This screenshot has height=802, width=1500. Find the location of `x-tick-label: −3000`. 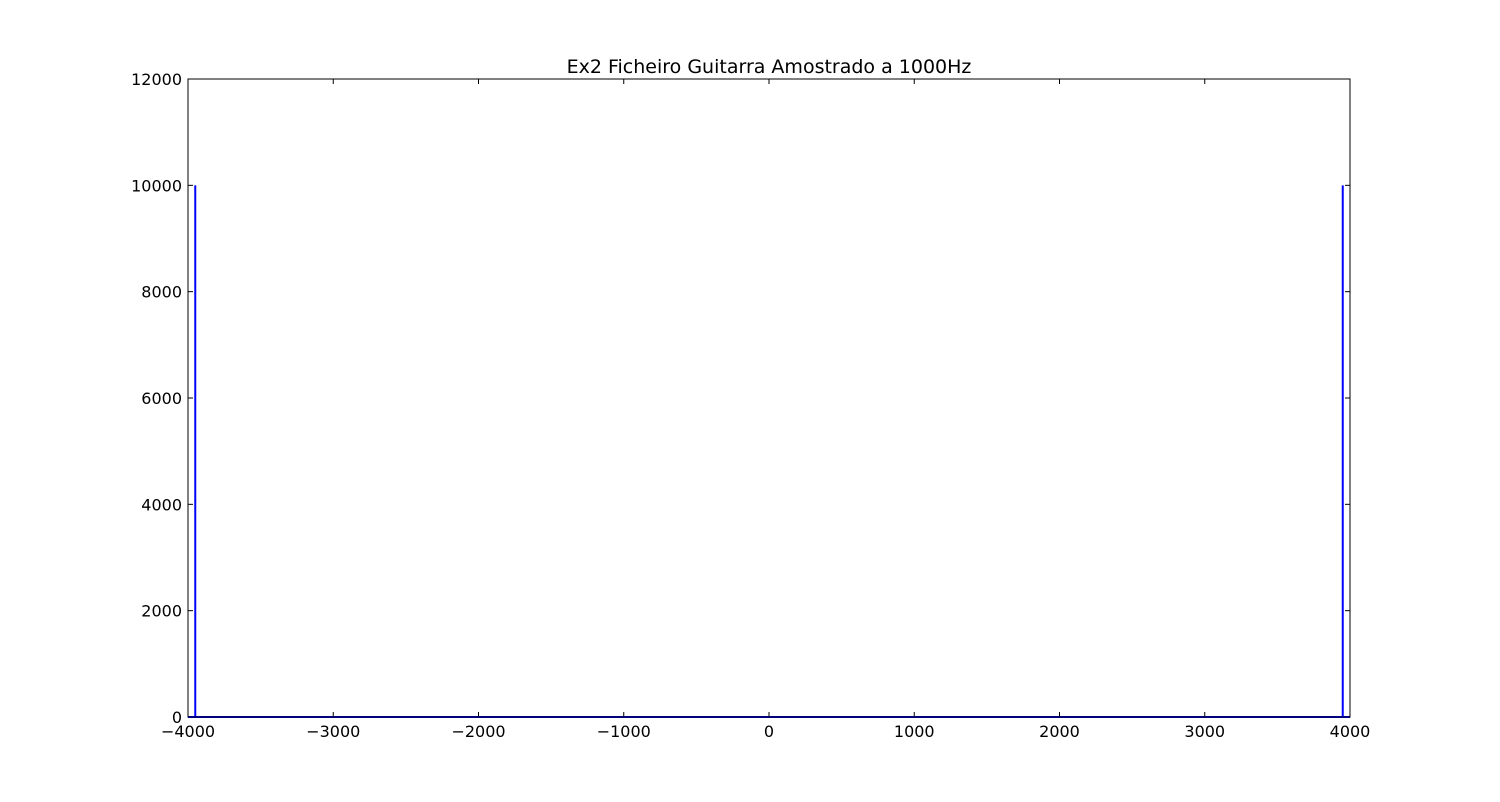

x-tick-label: −3000 is located at coordinates (333, 731).